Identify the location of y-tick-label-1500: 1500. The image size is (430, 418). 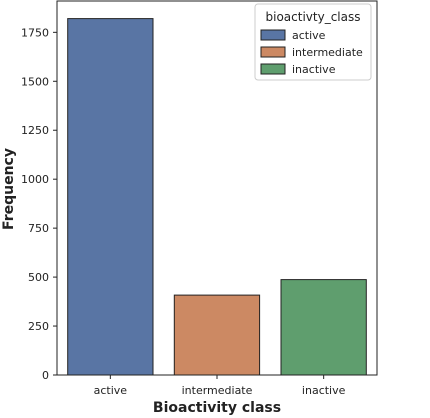
(35, 81).